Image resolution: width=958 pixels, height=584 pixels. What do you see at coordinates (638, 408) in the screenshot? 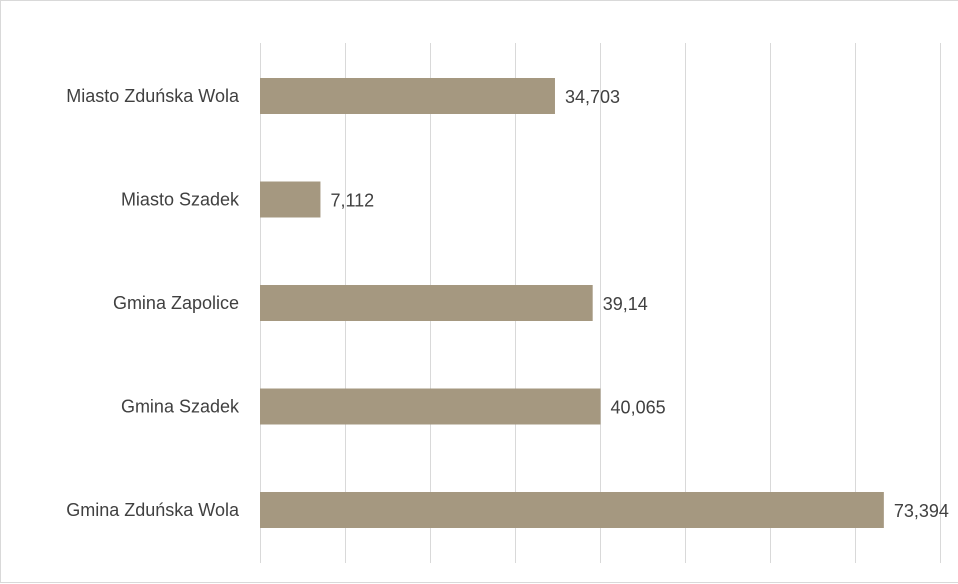
I see `data-label: 40,065` at bounding box center [638, 408].